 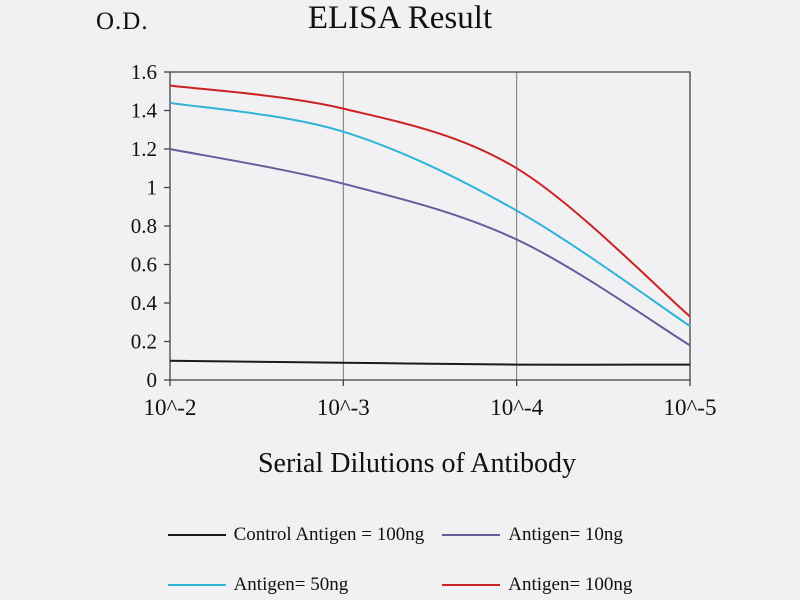 I want to click on y-tick-label: 1.2, so click(x=144, y=149).